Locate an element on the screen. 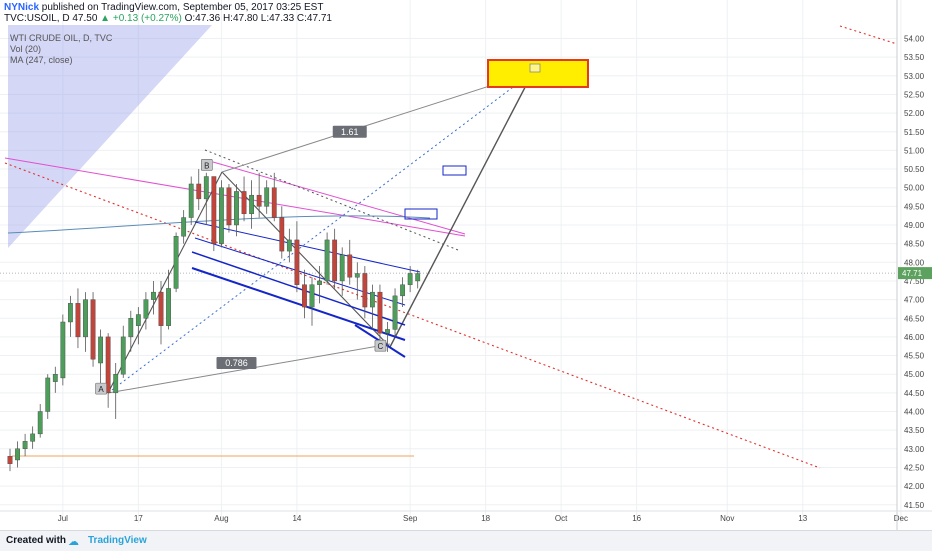 The width and height of the screenshot is (932, 551). x-tick-label: 13 is located at coordinates (802, 518).